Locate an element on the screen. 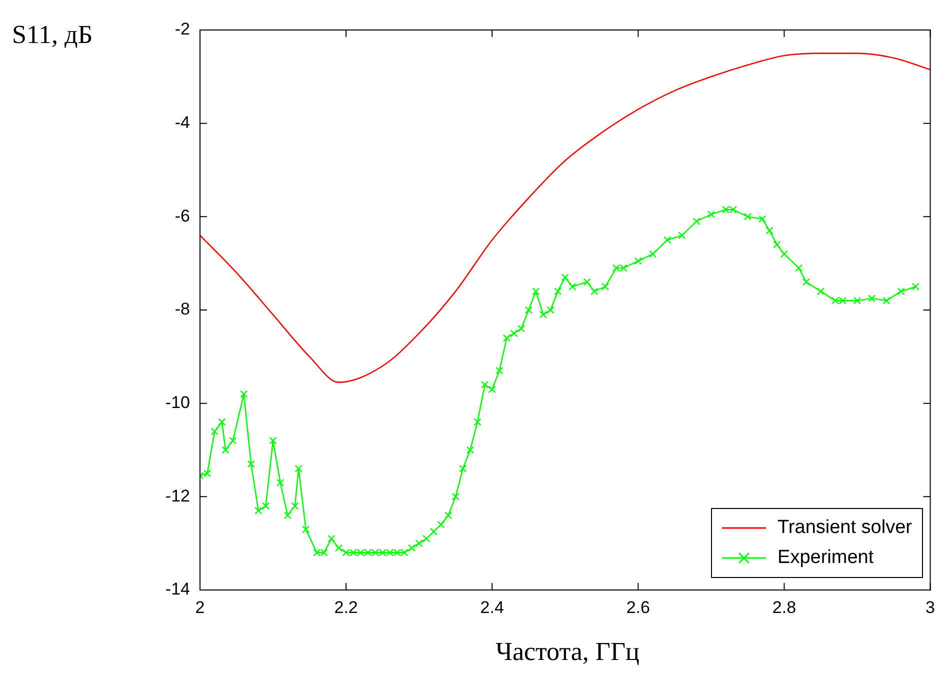 The width and height of the screenshot is (943, 687). x-tick-label: 2.2 is located at coordinates (346, 607).